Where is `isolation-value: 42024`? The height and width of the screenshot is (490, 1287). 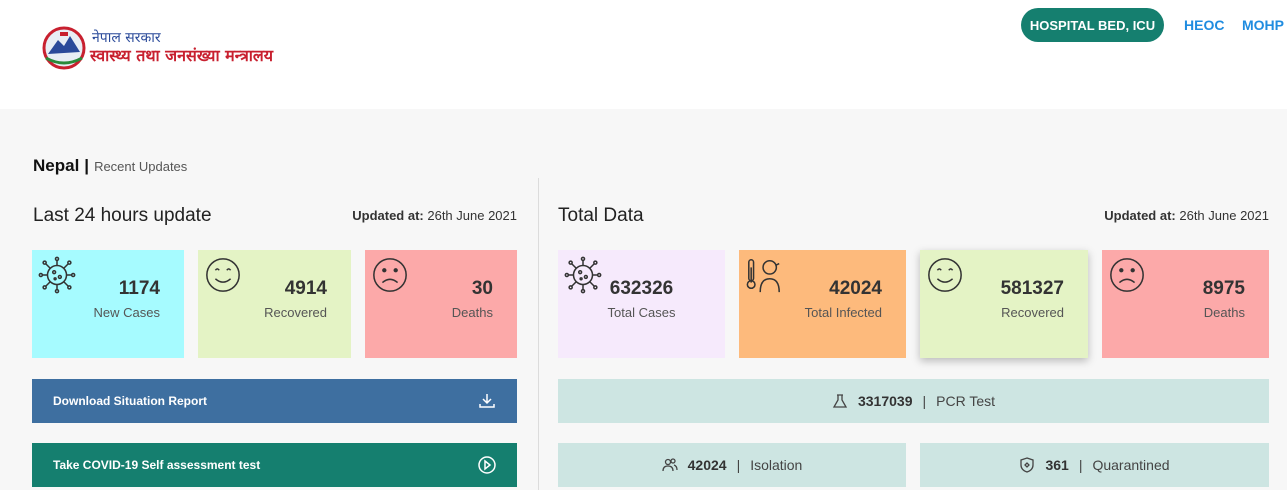
isolation-value: 42024 is located at coordinates (707, 465).